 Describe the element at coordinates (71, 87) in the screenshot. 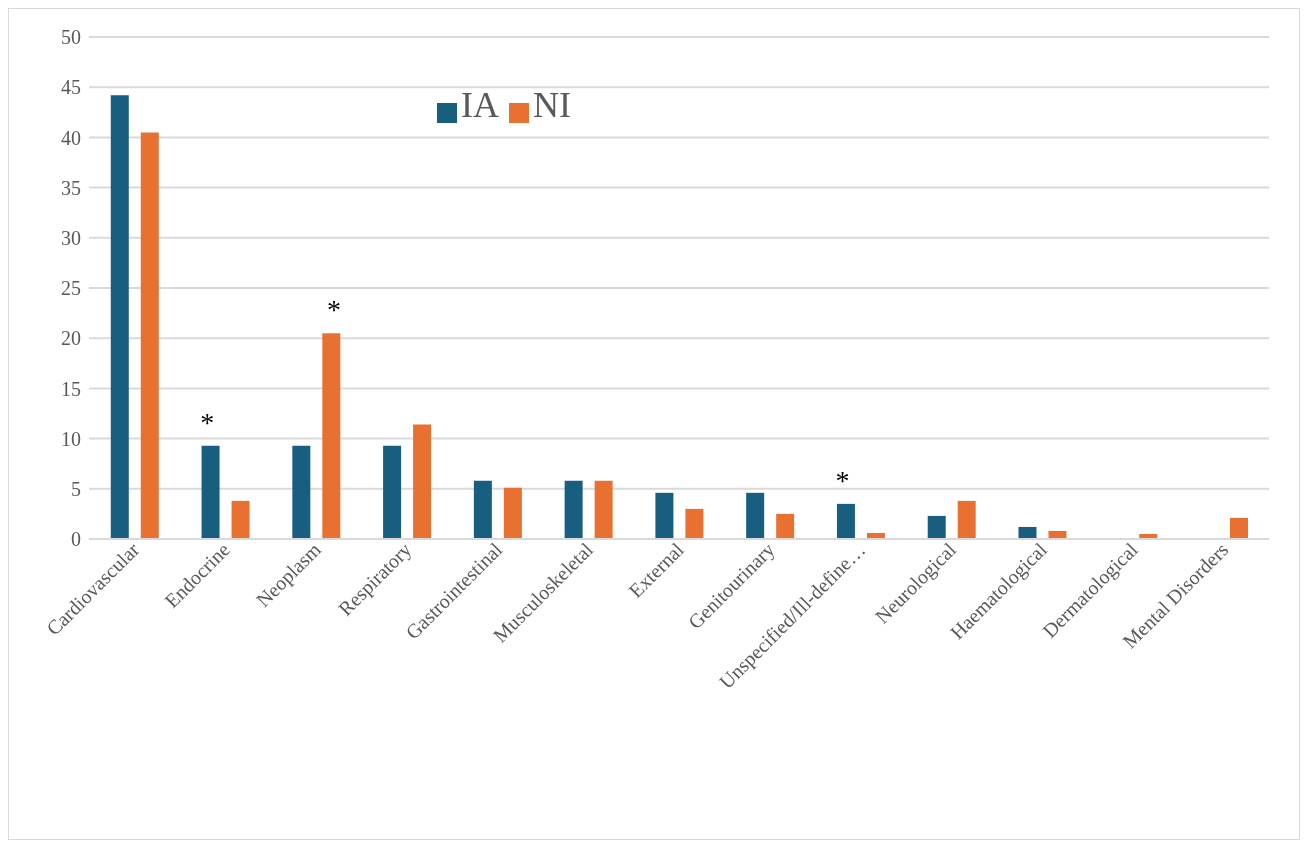

I see `y-tick-label: 45` at that location.